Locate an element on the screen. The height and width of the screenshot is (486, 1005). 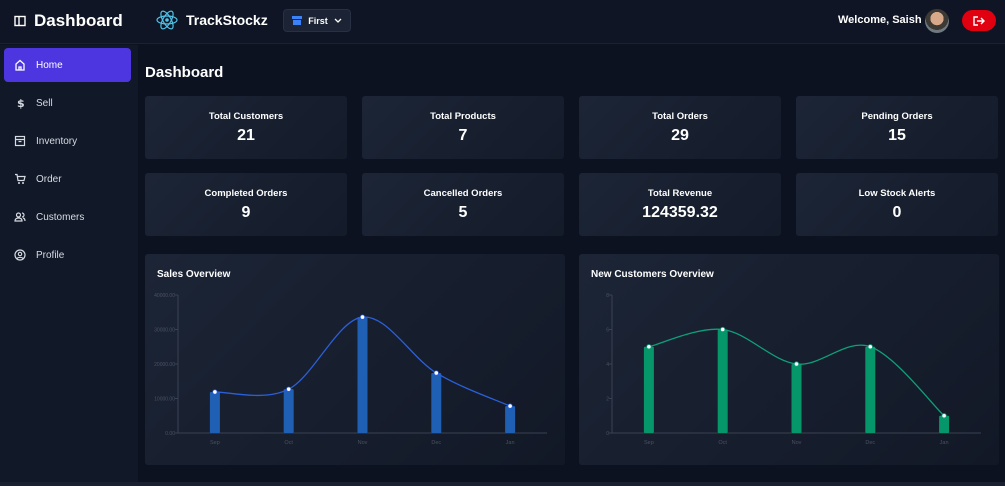
chart-title: New Customers Overview is located at coordinates (652, 274).